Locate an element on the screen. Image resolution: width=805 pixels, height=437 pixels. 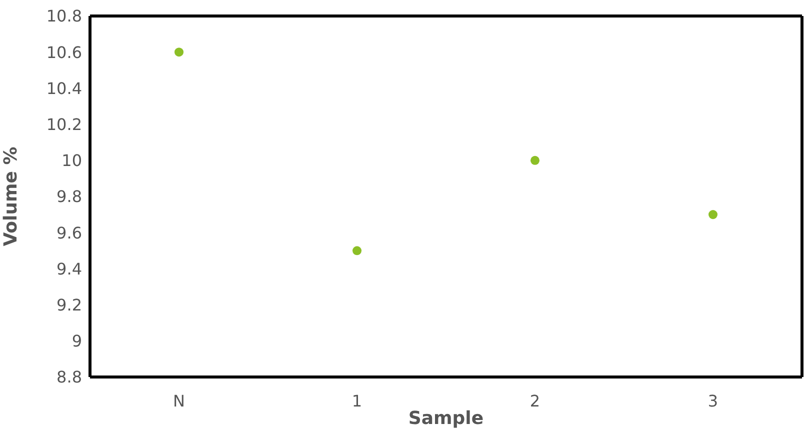
y-tick-label: 9.2 is located at coordinates (69, 304).